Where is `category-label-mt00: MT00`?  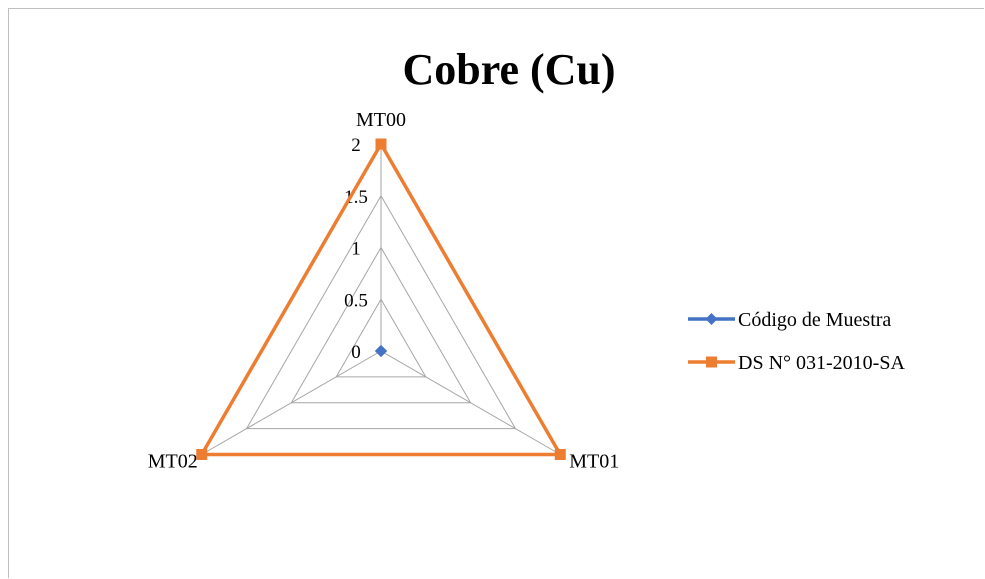 category-label-mt00: MT00 is located at coordinates (381, 120).